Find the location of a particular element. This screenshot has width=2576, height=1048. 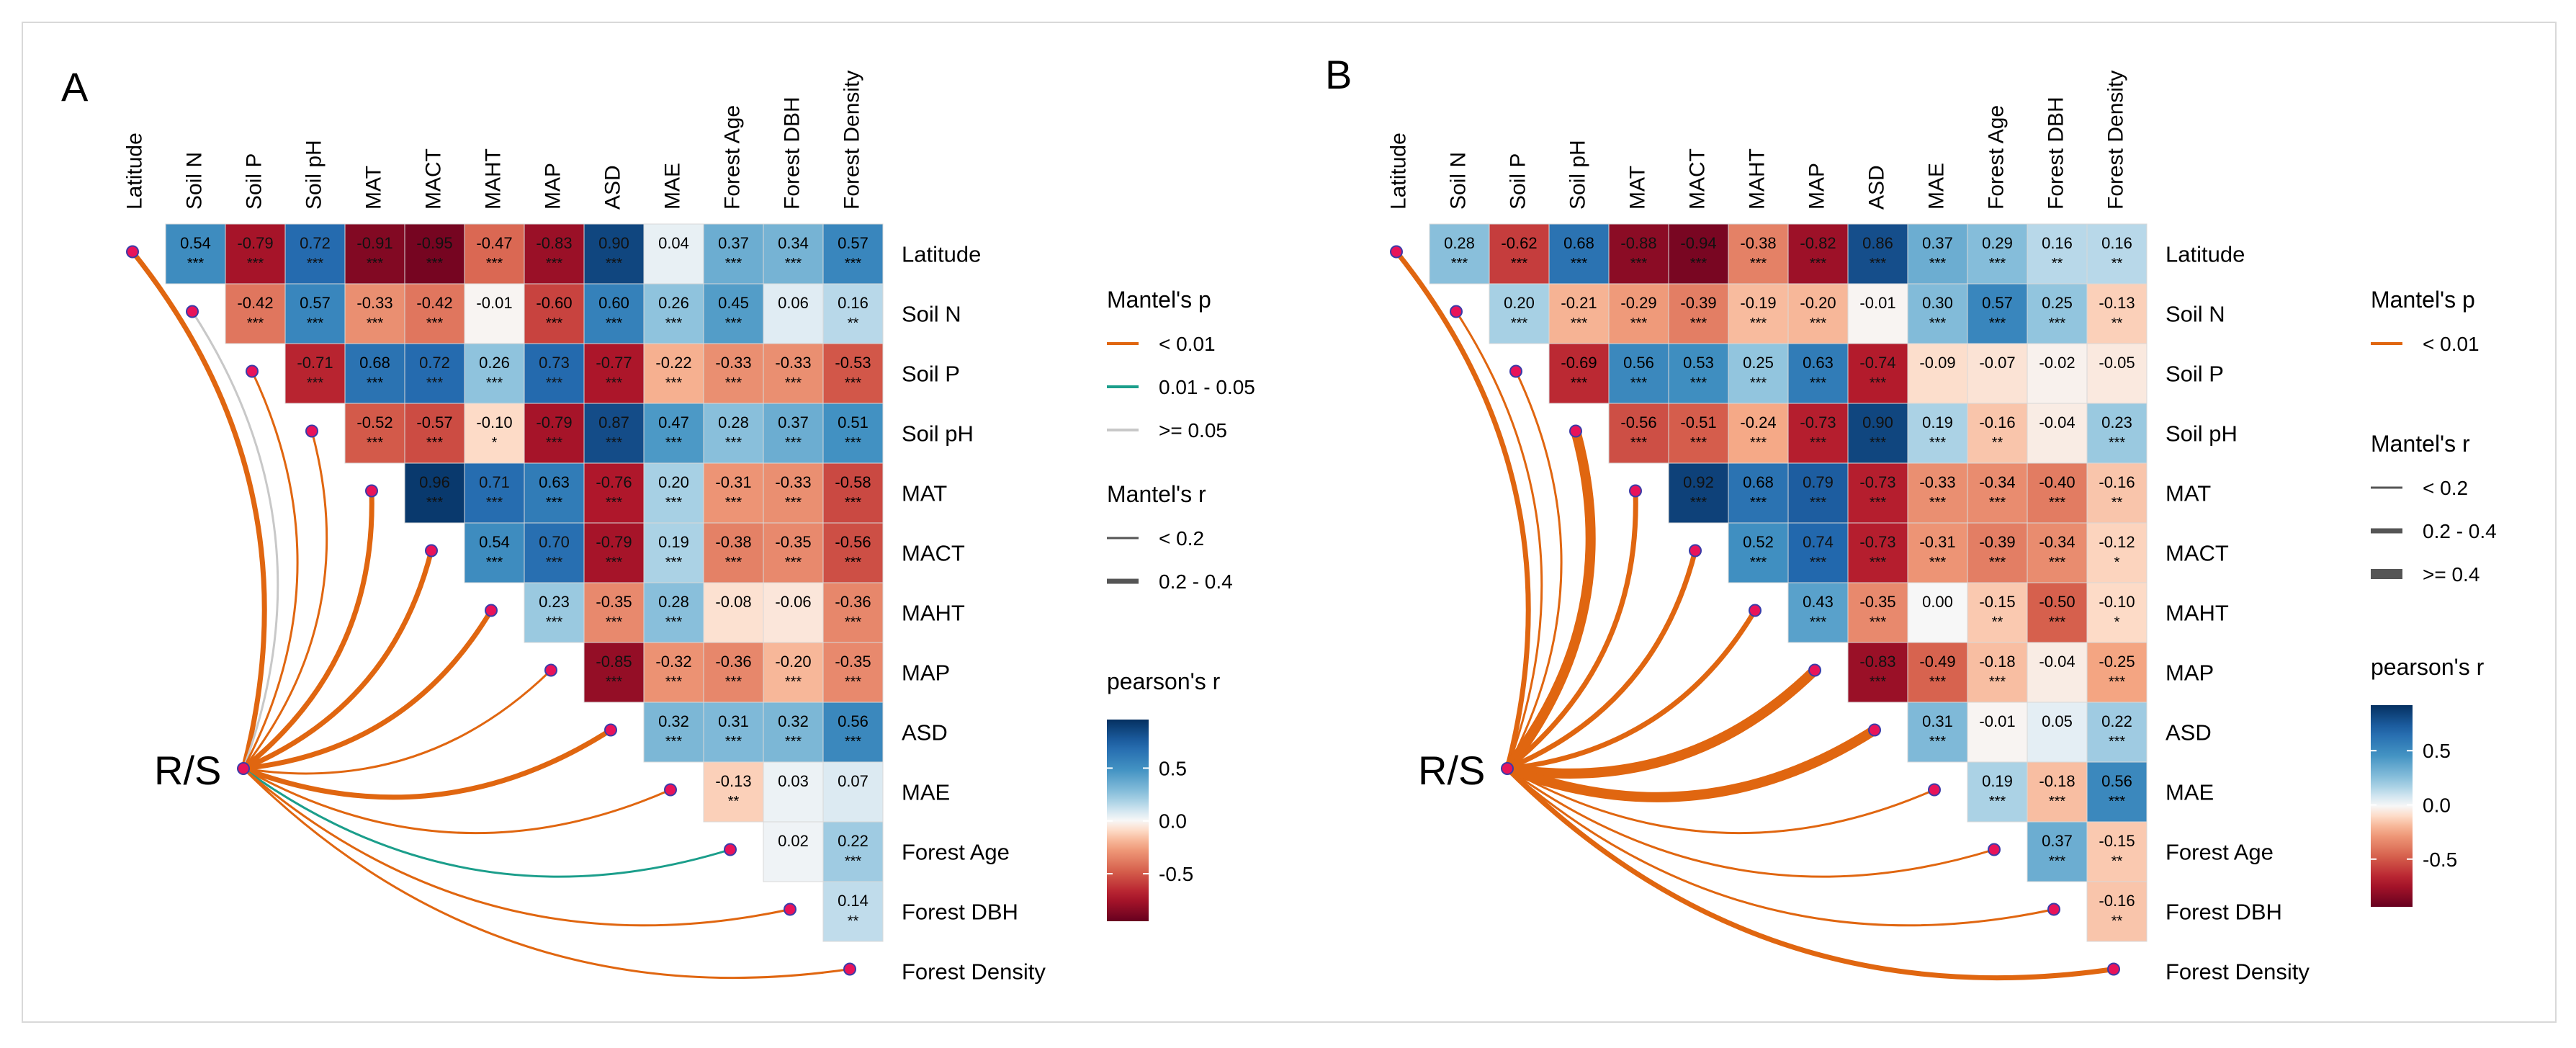

cell-value: -0.42 is located at coordinates (255, 303).